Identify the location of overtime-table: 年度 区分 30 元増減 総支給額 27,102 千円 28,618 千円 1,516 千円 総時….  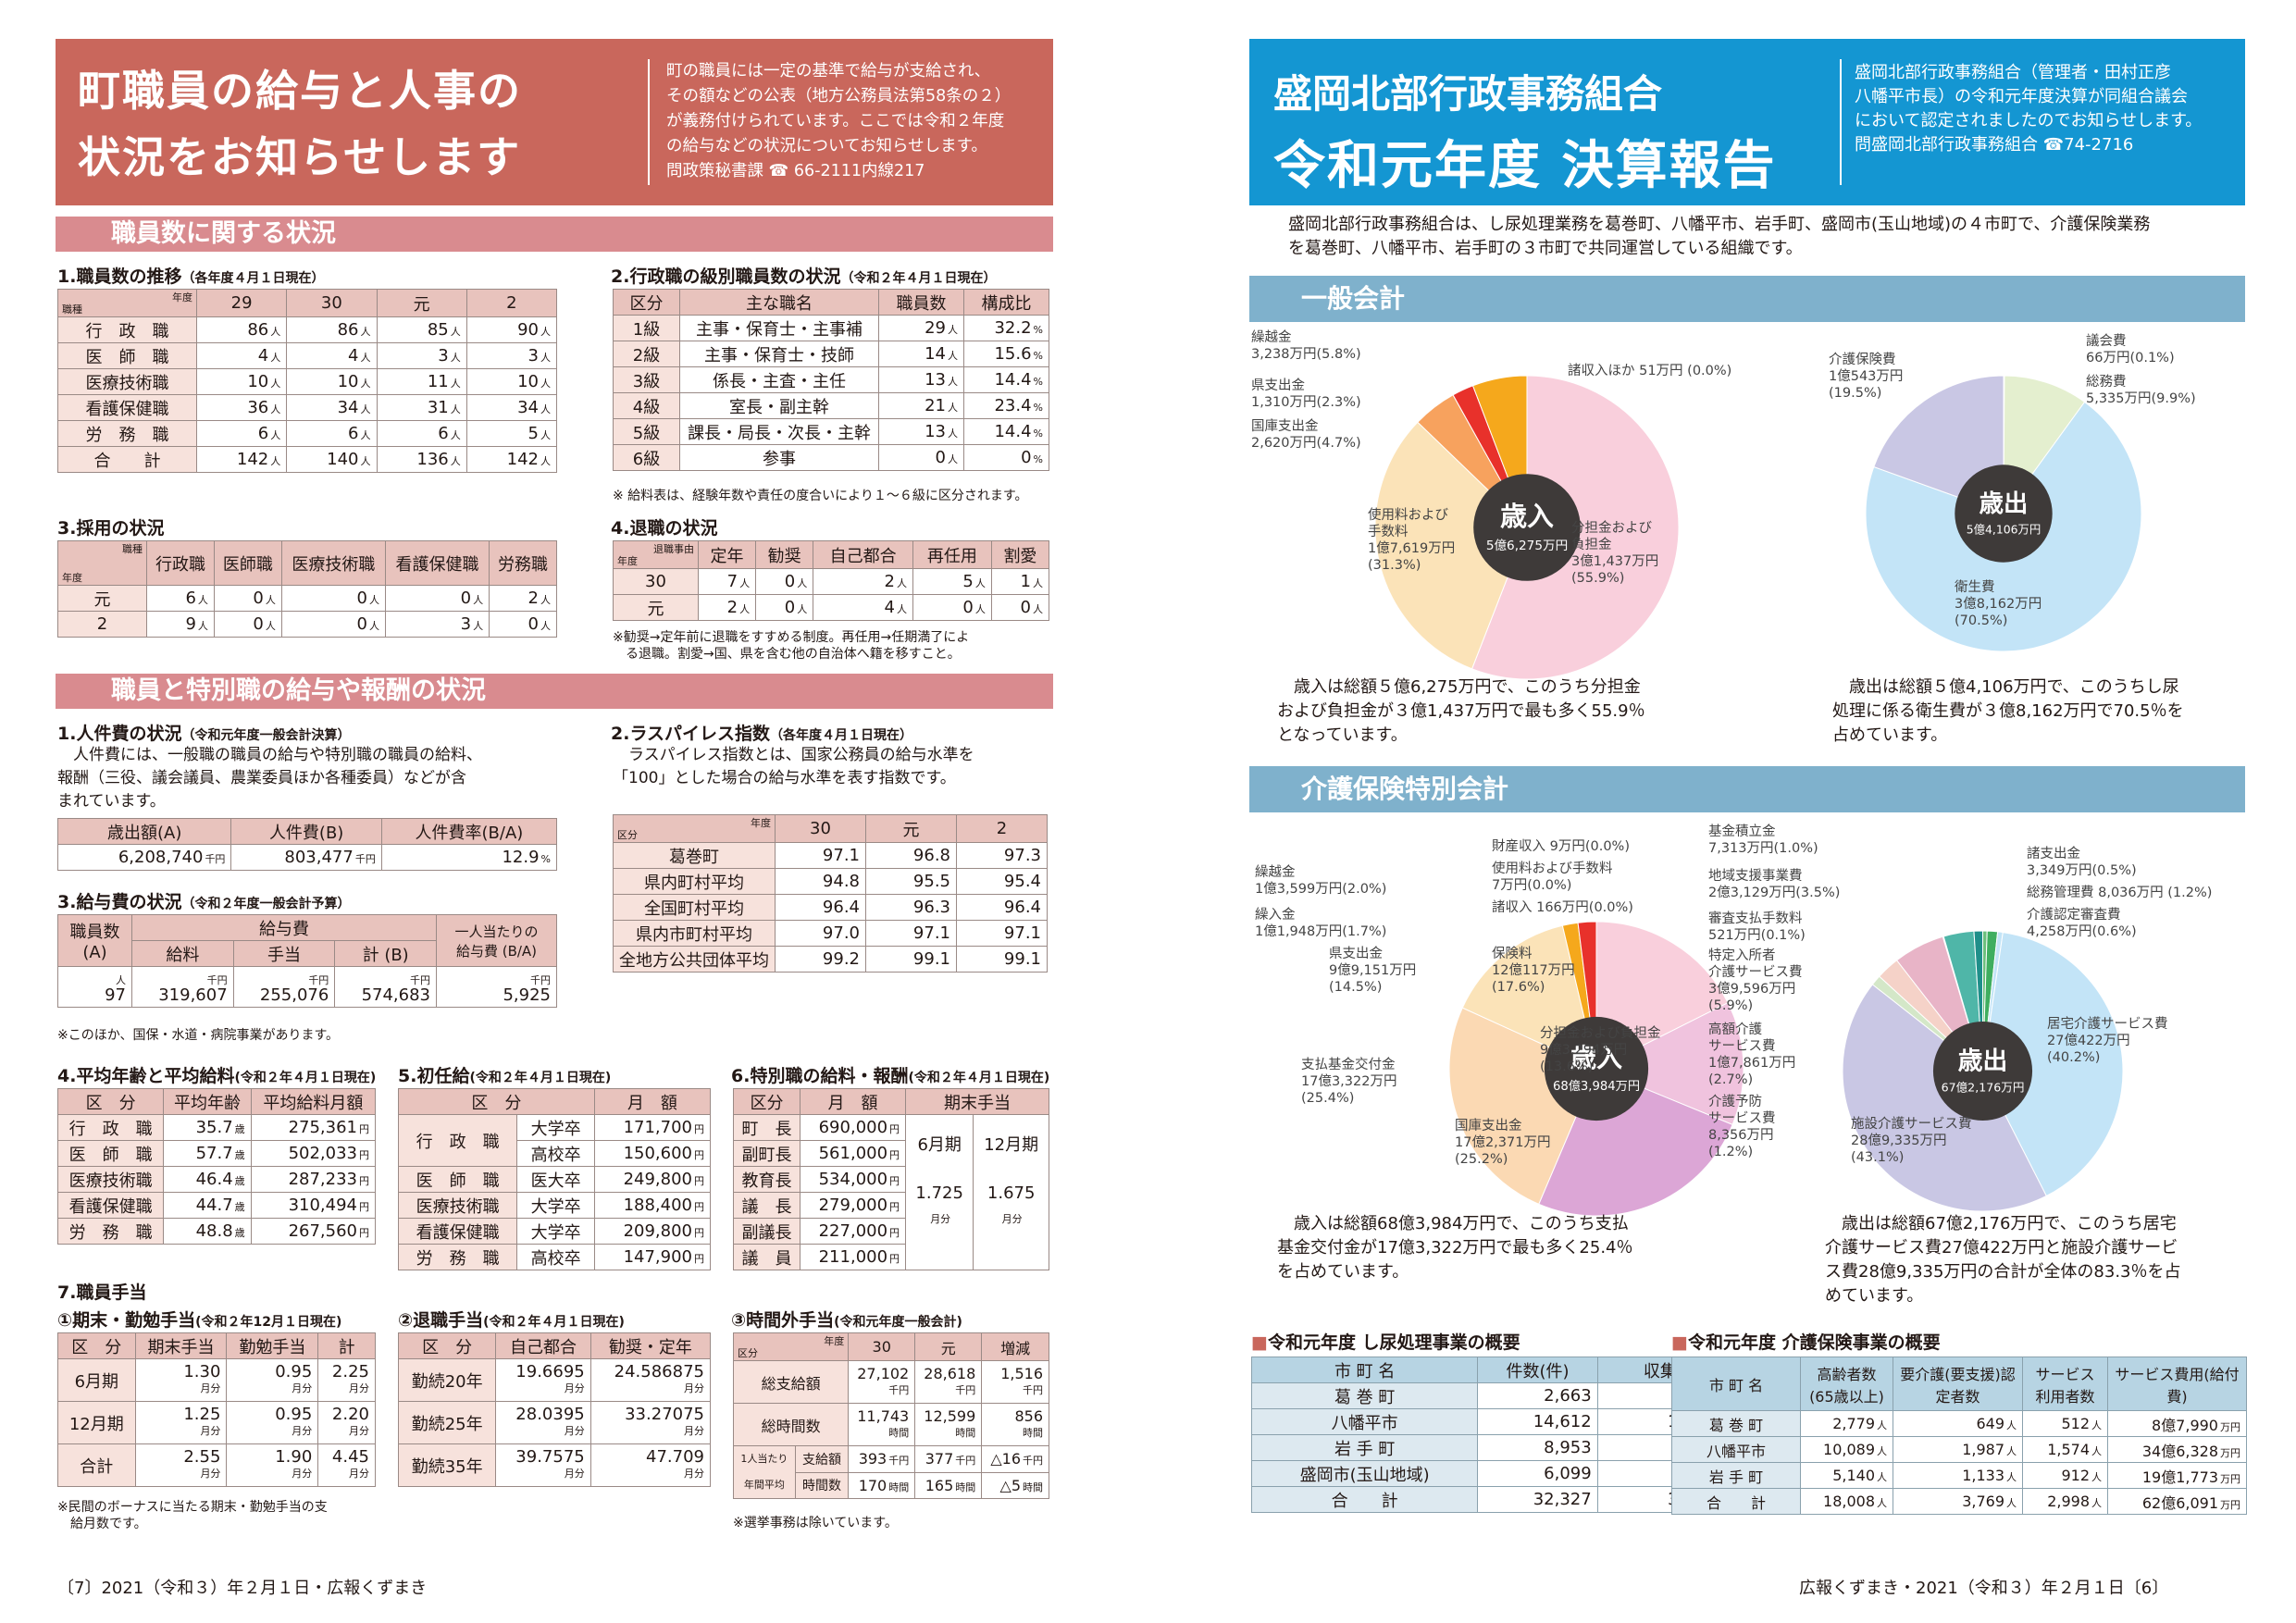
(891, 1415).